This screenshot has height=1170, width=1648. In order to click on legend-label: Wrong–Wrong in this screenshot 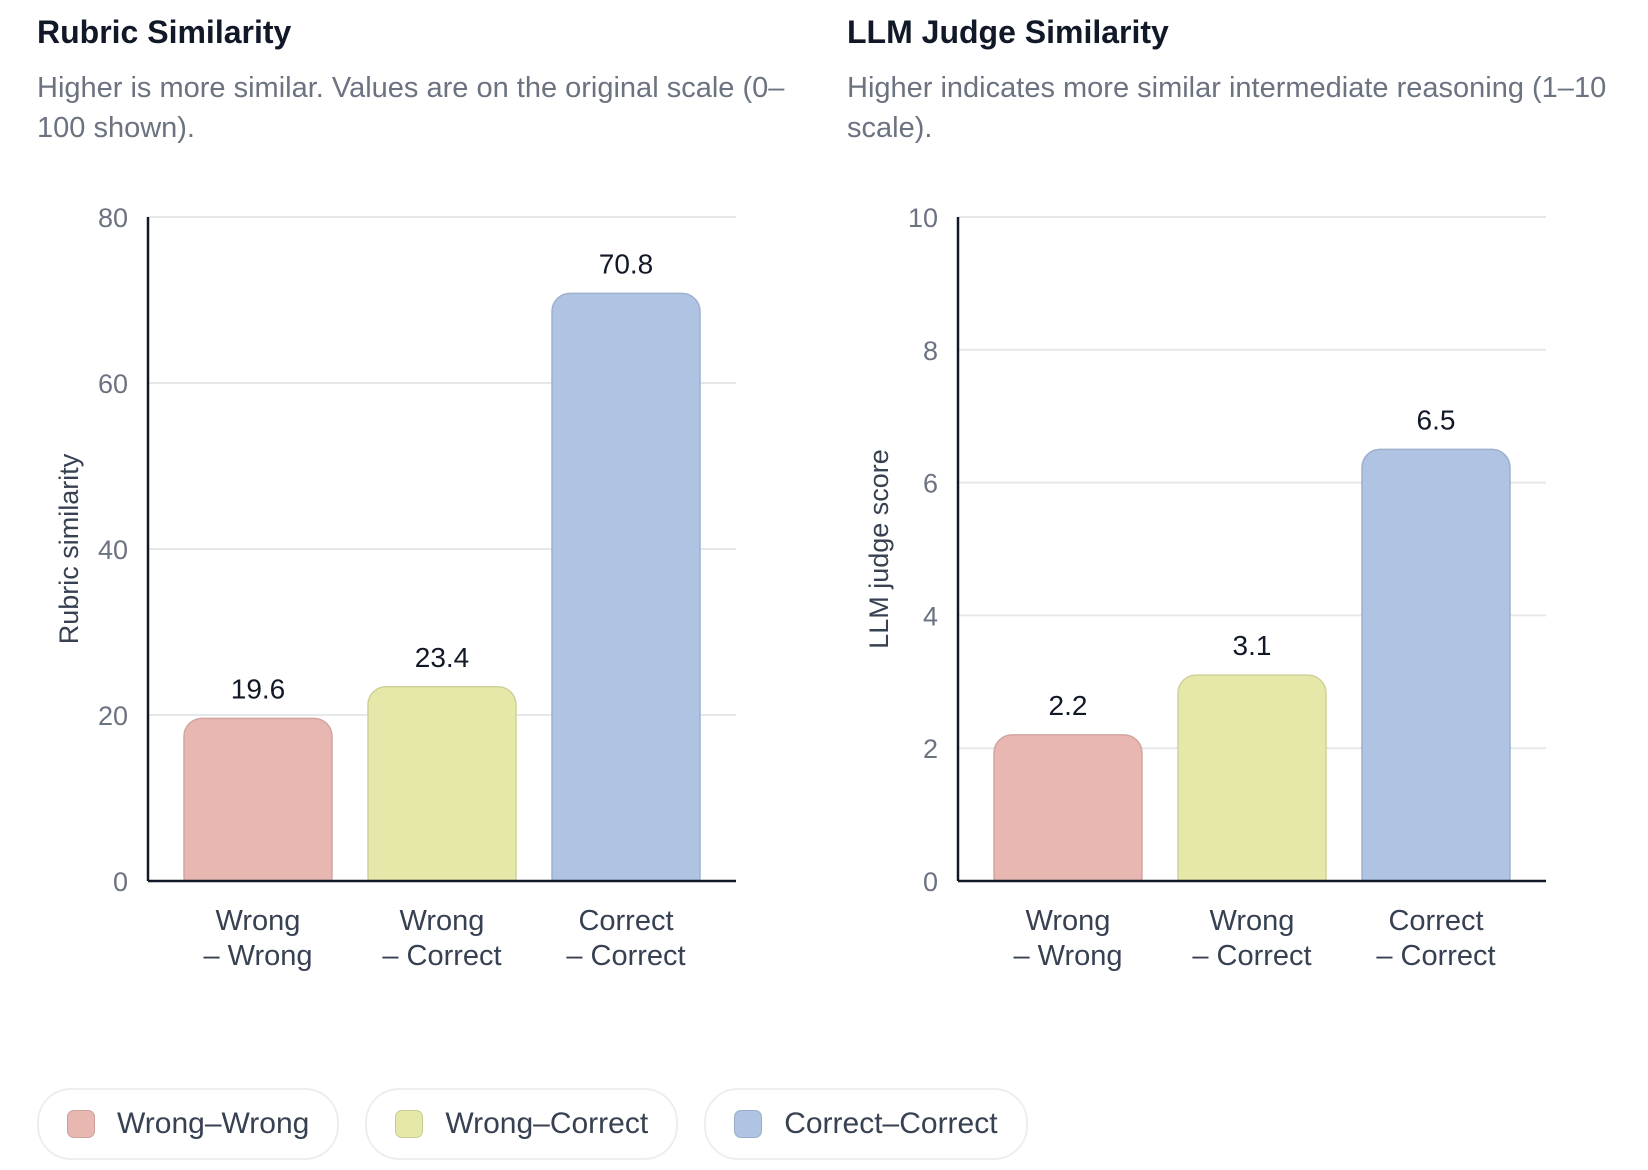, I will do `click(213, 1123)`.